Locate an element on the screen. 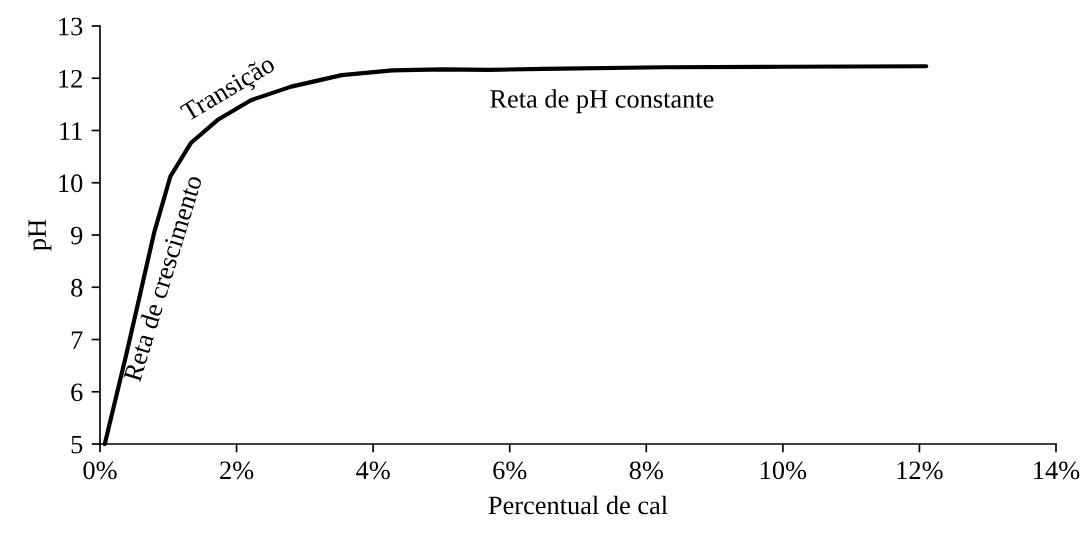 Image resolution: width=1085 pixels, height=539 pixels. y-tick-label: 6 is located at coordinates (77, 392).